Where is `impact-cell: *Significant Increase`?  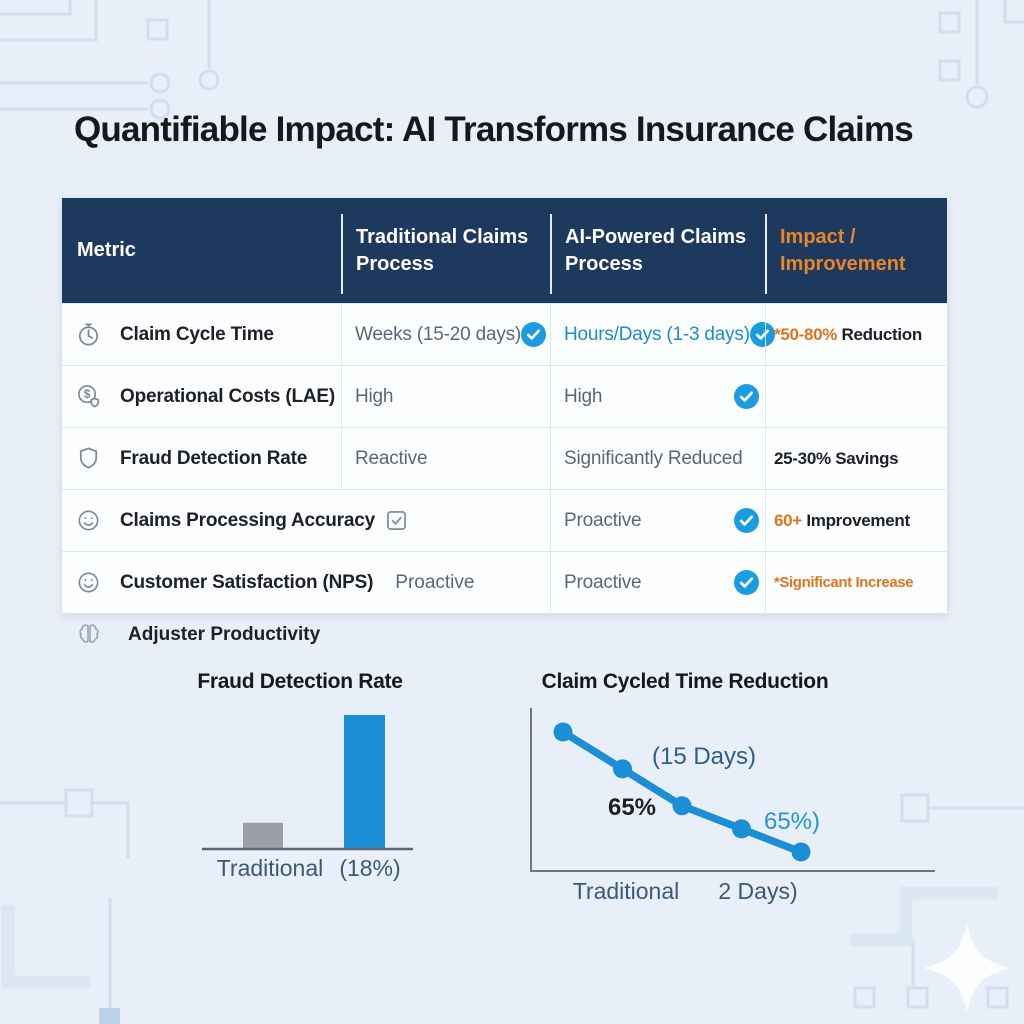
impact-cell: *Significant Increase is located at coordinates (856, 582).